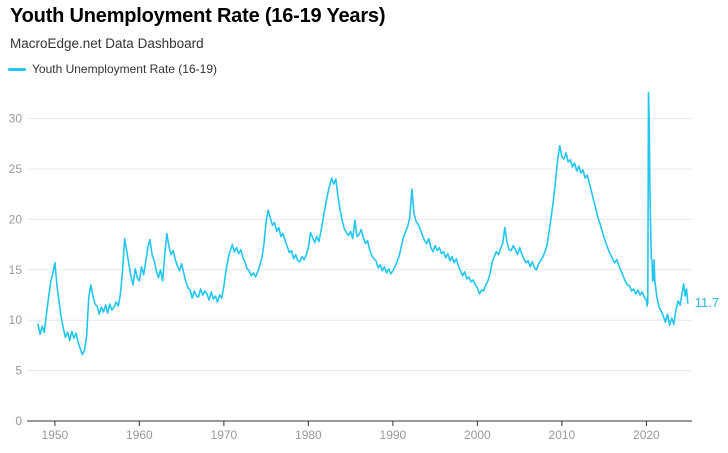 The width and height of the screenshot is (728, 453). I want to click on x-tick-label: 1990, so click(393, 435).